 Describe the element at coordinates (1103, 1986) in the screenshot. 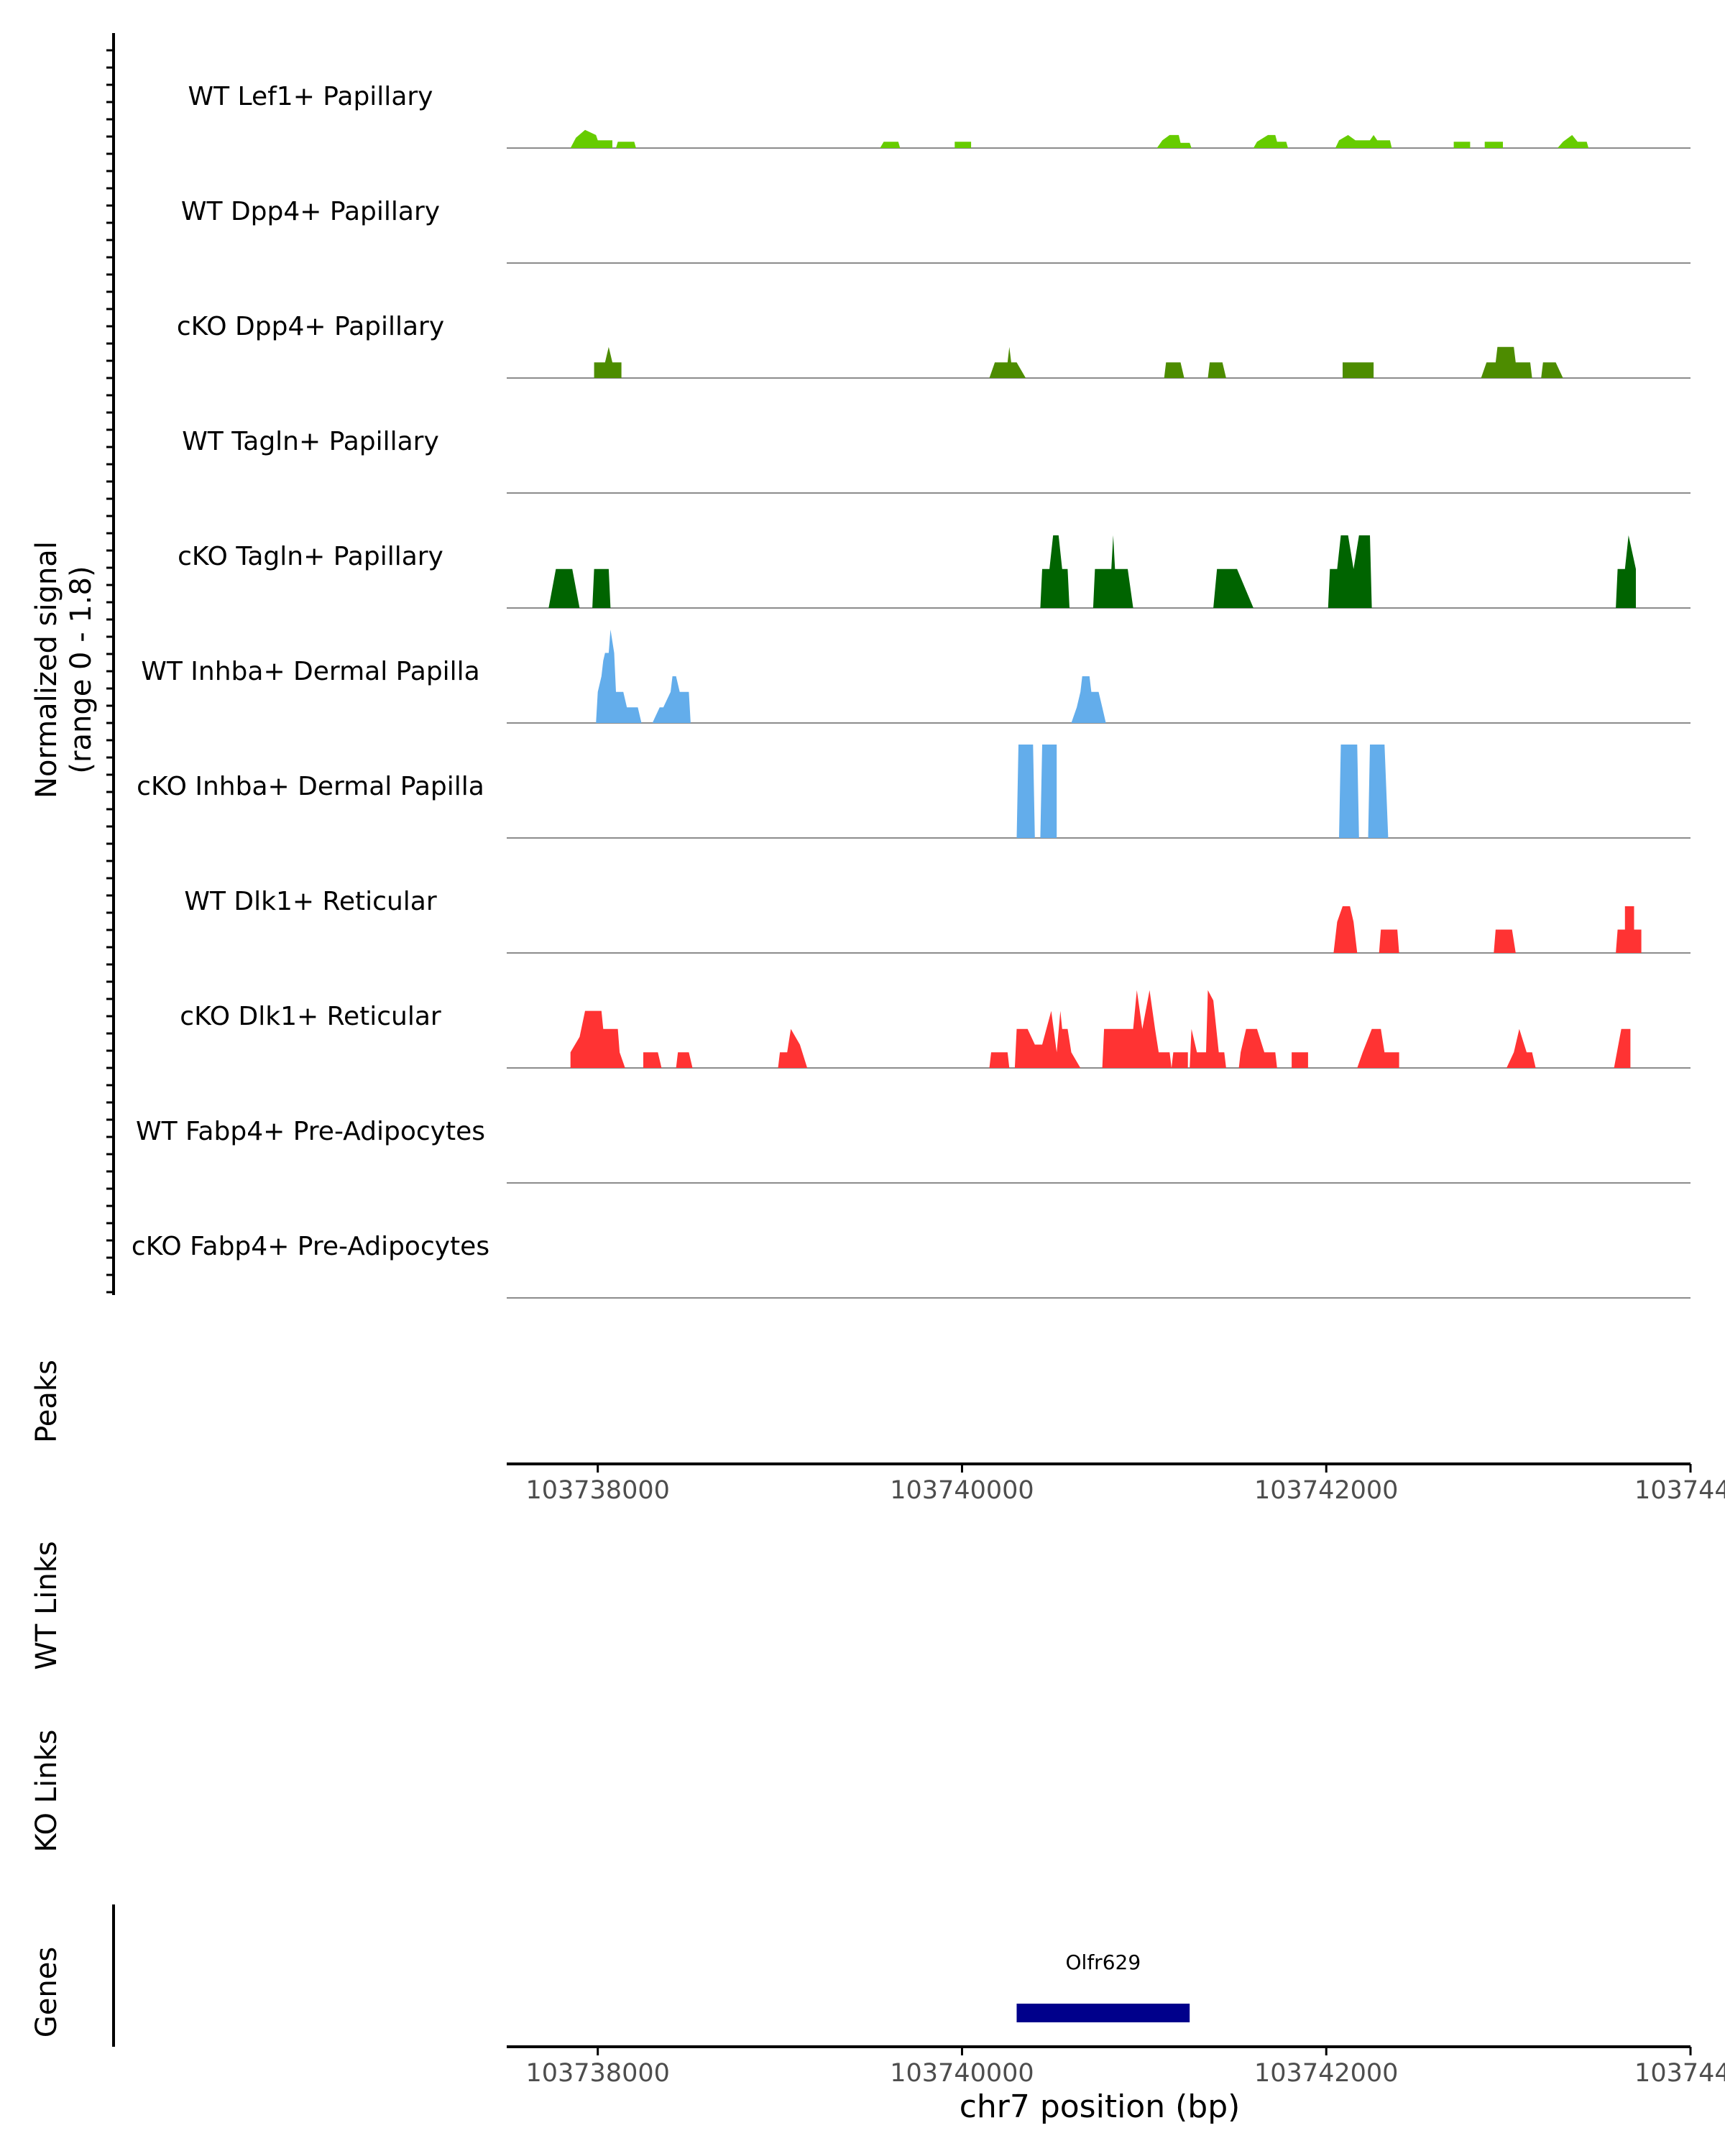

I see `gene-annotations: Olfr629` at that location.